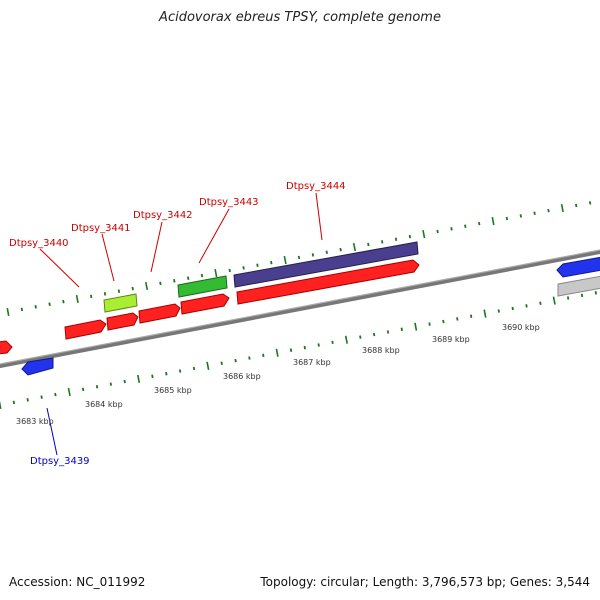 This screenshot has width=600, height=600. Describe the element at coordinates (578, 267) in the screenshot. I see `gene-blue-right` at that location.